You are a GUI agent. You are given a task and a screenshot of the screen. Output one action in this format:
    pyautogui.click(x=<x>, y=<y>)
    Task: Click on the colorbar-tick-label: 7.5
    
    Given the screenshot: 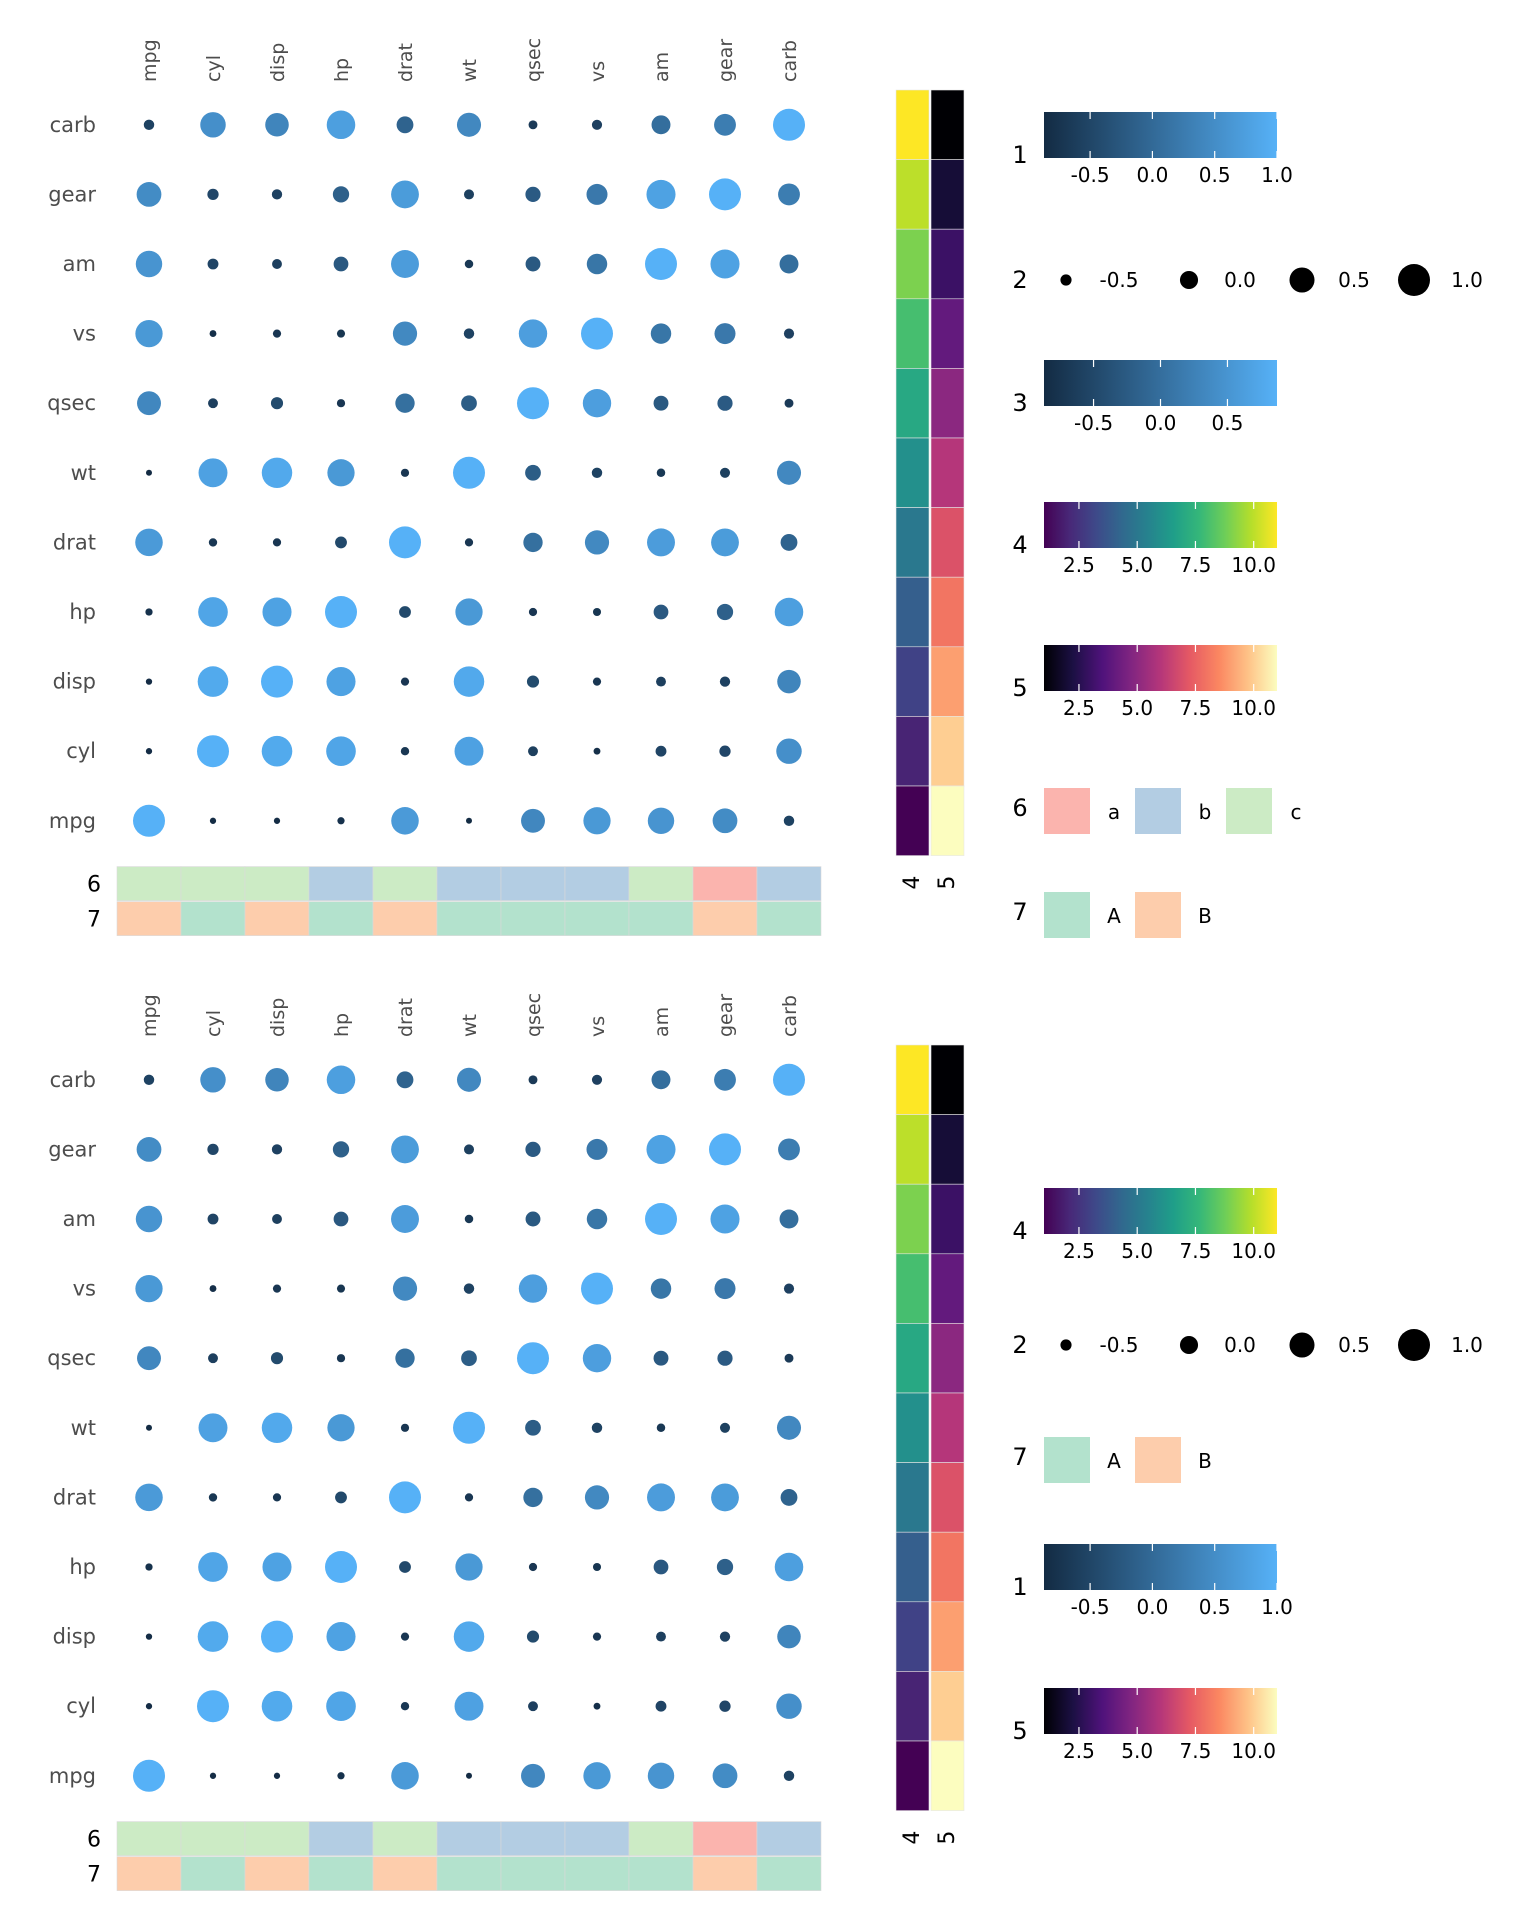 What is the action you would take?
    pyautogui.click(x=1196, y=1251)
    